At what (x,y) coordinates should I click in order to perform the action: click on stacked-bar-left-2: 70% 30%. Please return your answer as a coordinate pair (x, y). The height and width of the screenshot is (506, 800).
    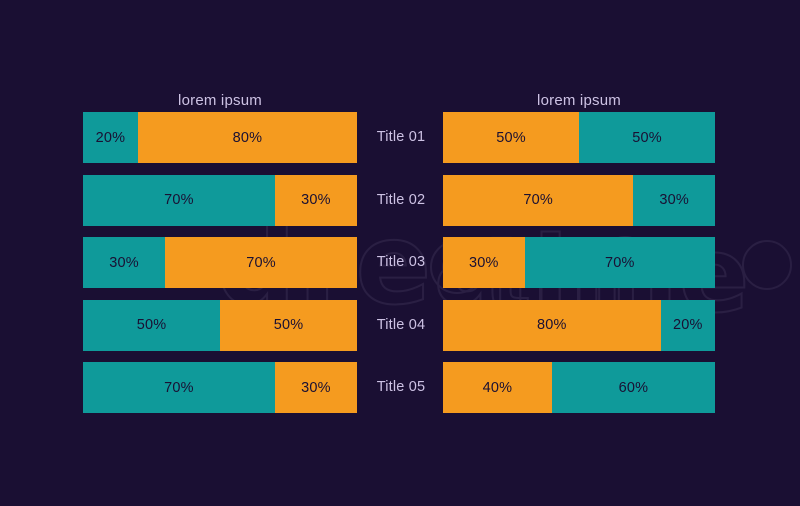
    Looking at the image, I should click on (220, 200).